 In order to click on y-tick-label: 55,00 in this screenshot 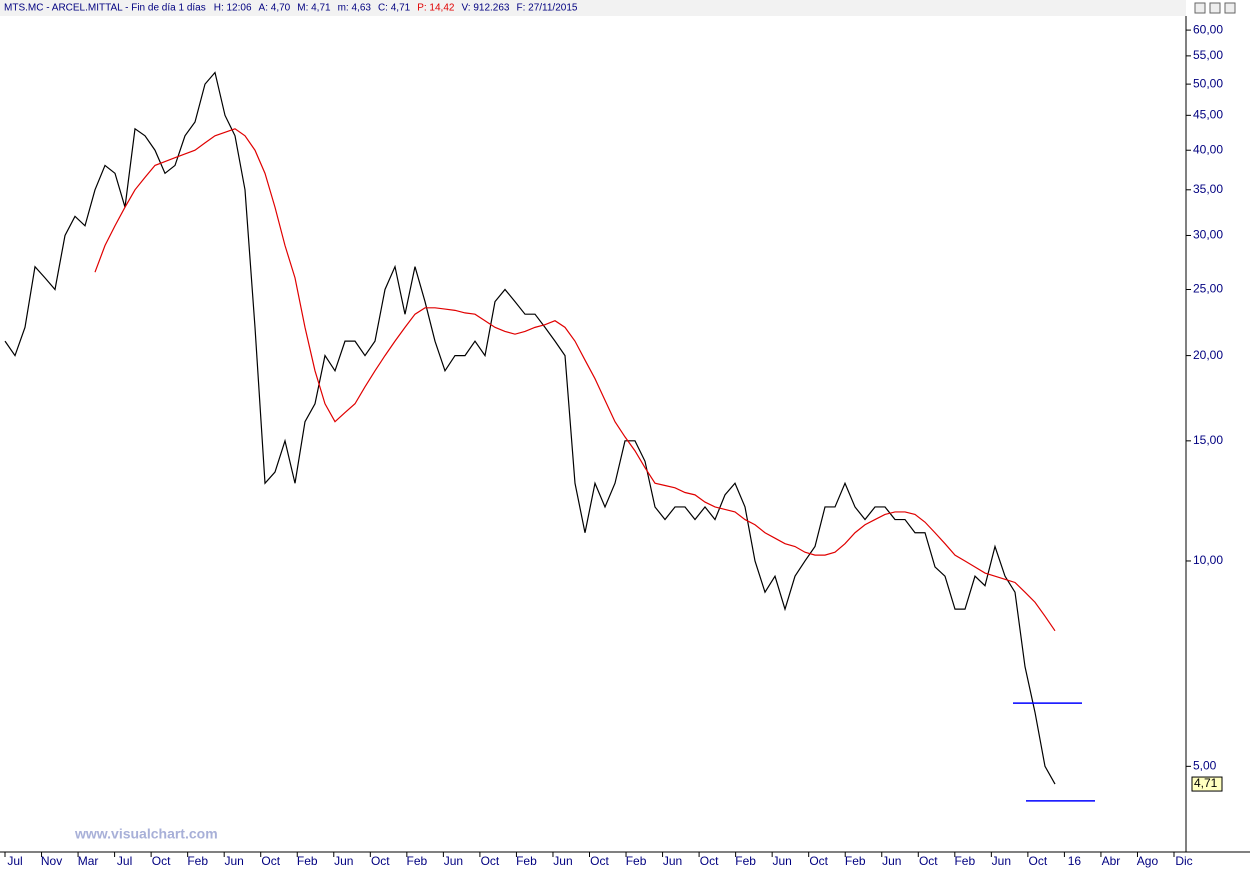, I will do `click(1208, 55)`.